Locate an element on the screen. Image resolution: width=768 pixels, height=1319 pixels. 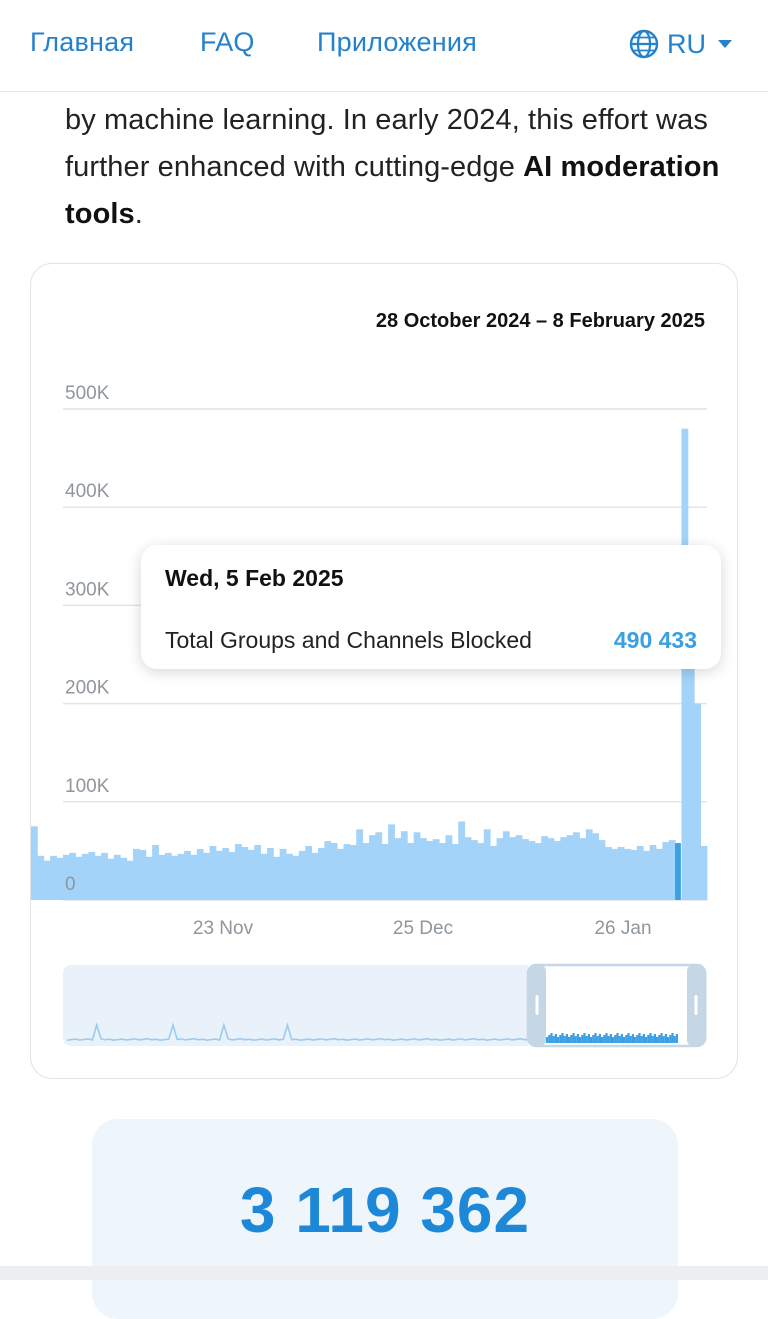
y-tick-label: 400K is located at coordinates (87, 491).